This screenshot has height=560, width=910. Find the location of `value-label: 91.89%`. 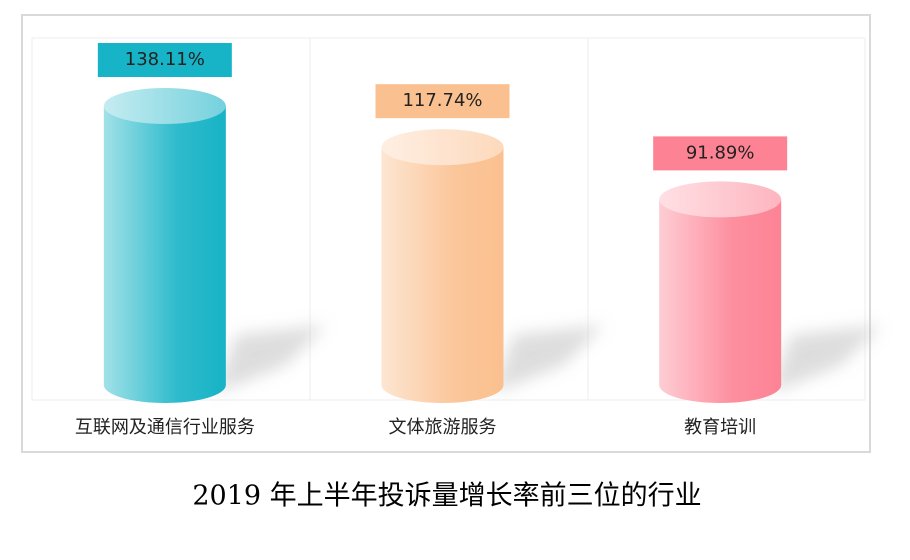

value-label: 91.89% is located at coordinates (720, 152).